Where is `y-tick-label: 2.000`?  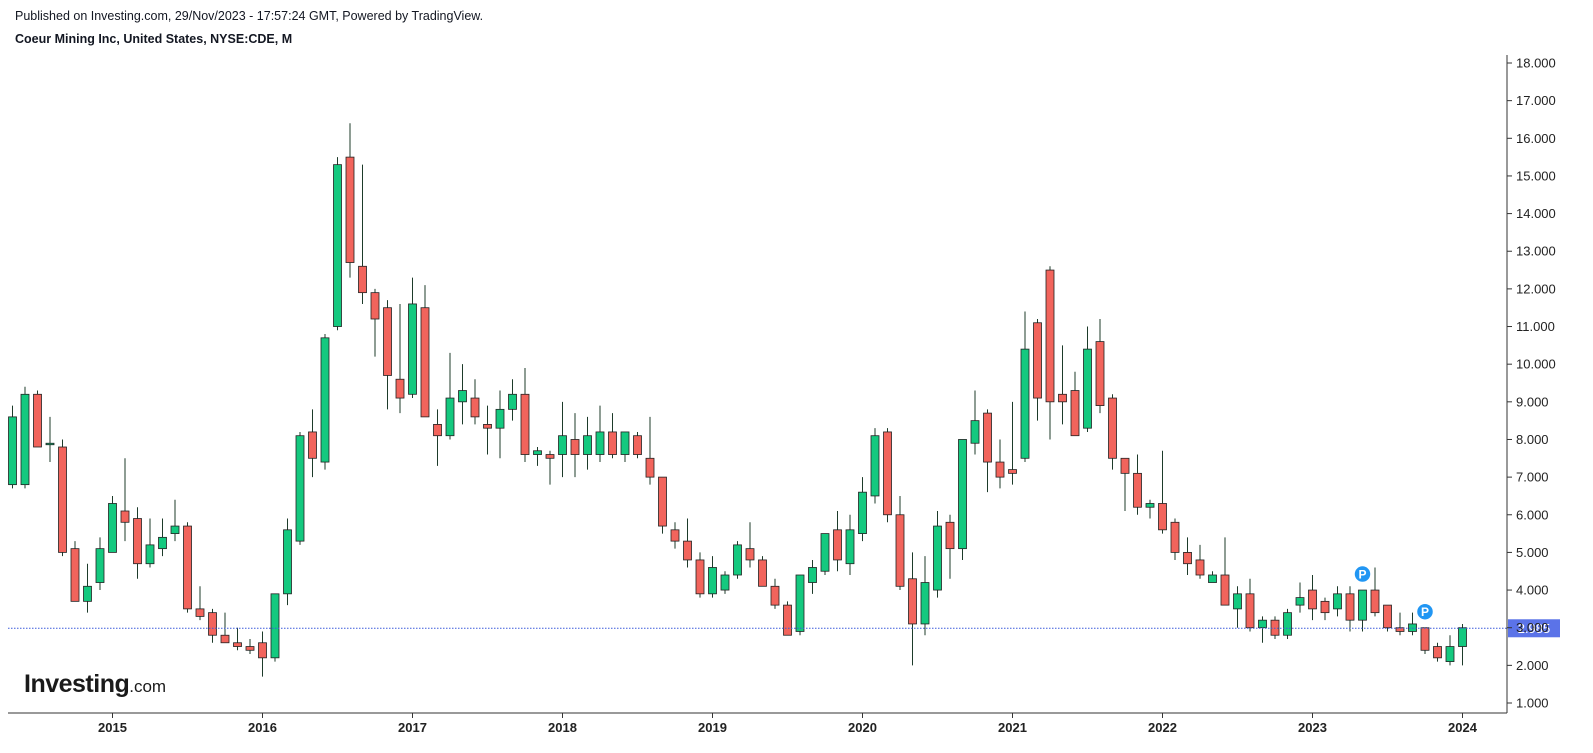 y-tick-label: 2.000 is located at coordinates (1532, 665).